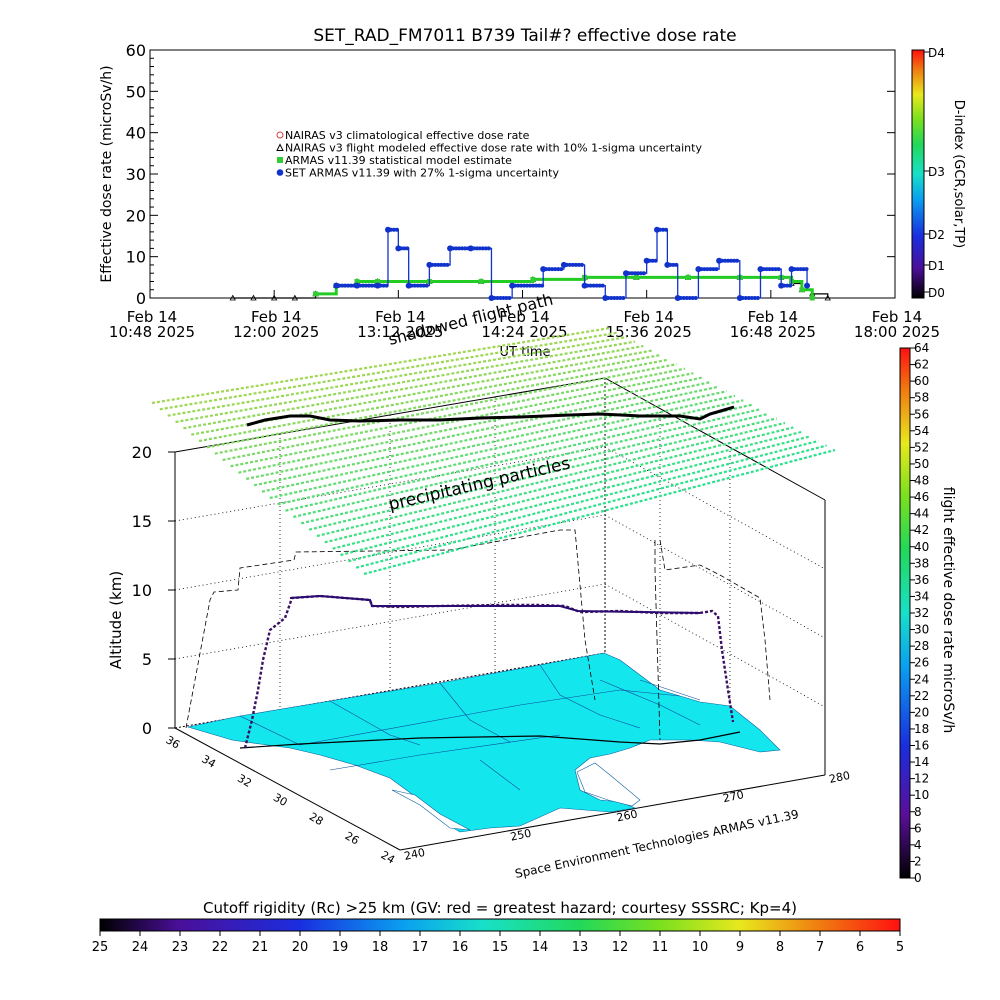 This screenshot has height=1000, width=1000. I want to click on map-water, so click(608, 784).